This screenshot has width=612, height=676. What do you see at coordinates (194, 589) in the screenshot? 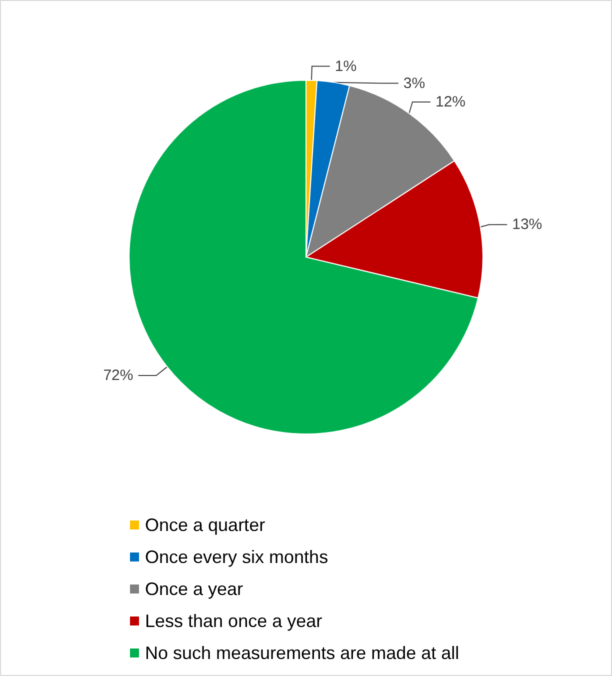
I see `legend-label: Once a year` at bounding box center [194, 589].